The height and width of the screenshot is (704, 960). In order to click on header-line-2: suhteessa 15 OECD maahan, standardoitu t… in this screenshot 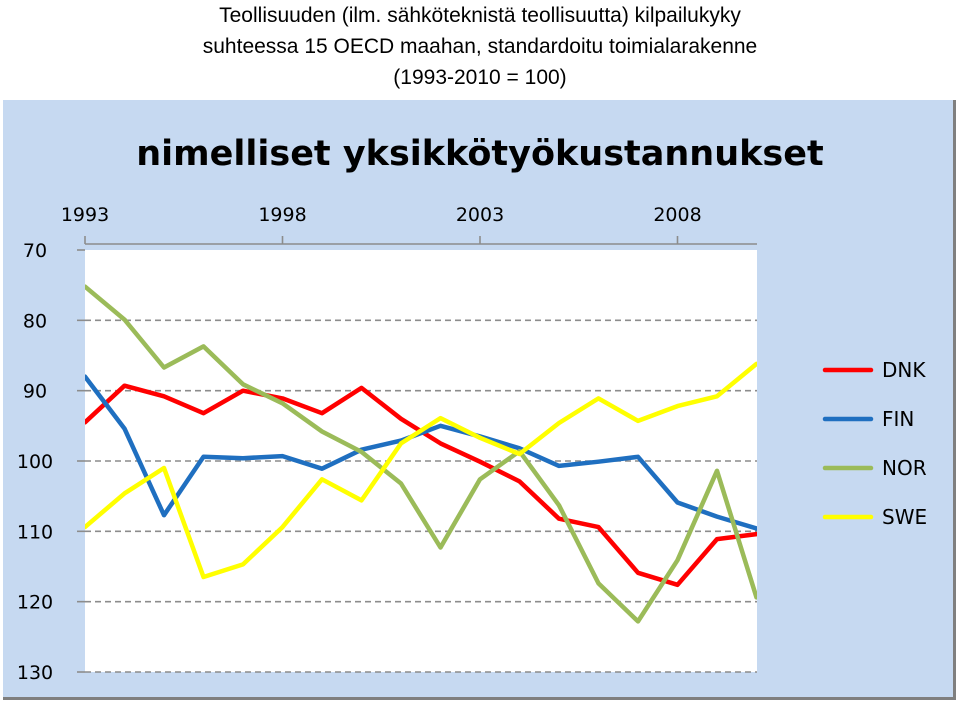, I will do `click(480, 46)`.